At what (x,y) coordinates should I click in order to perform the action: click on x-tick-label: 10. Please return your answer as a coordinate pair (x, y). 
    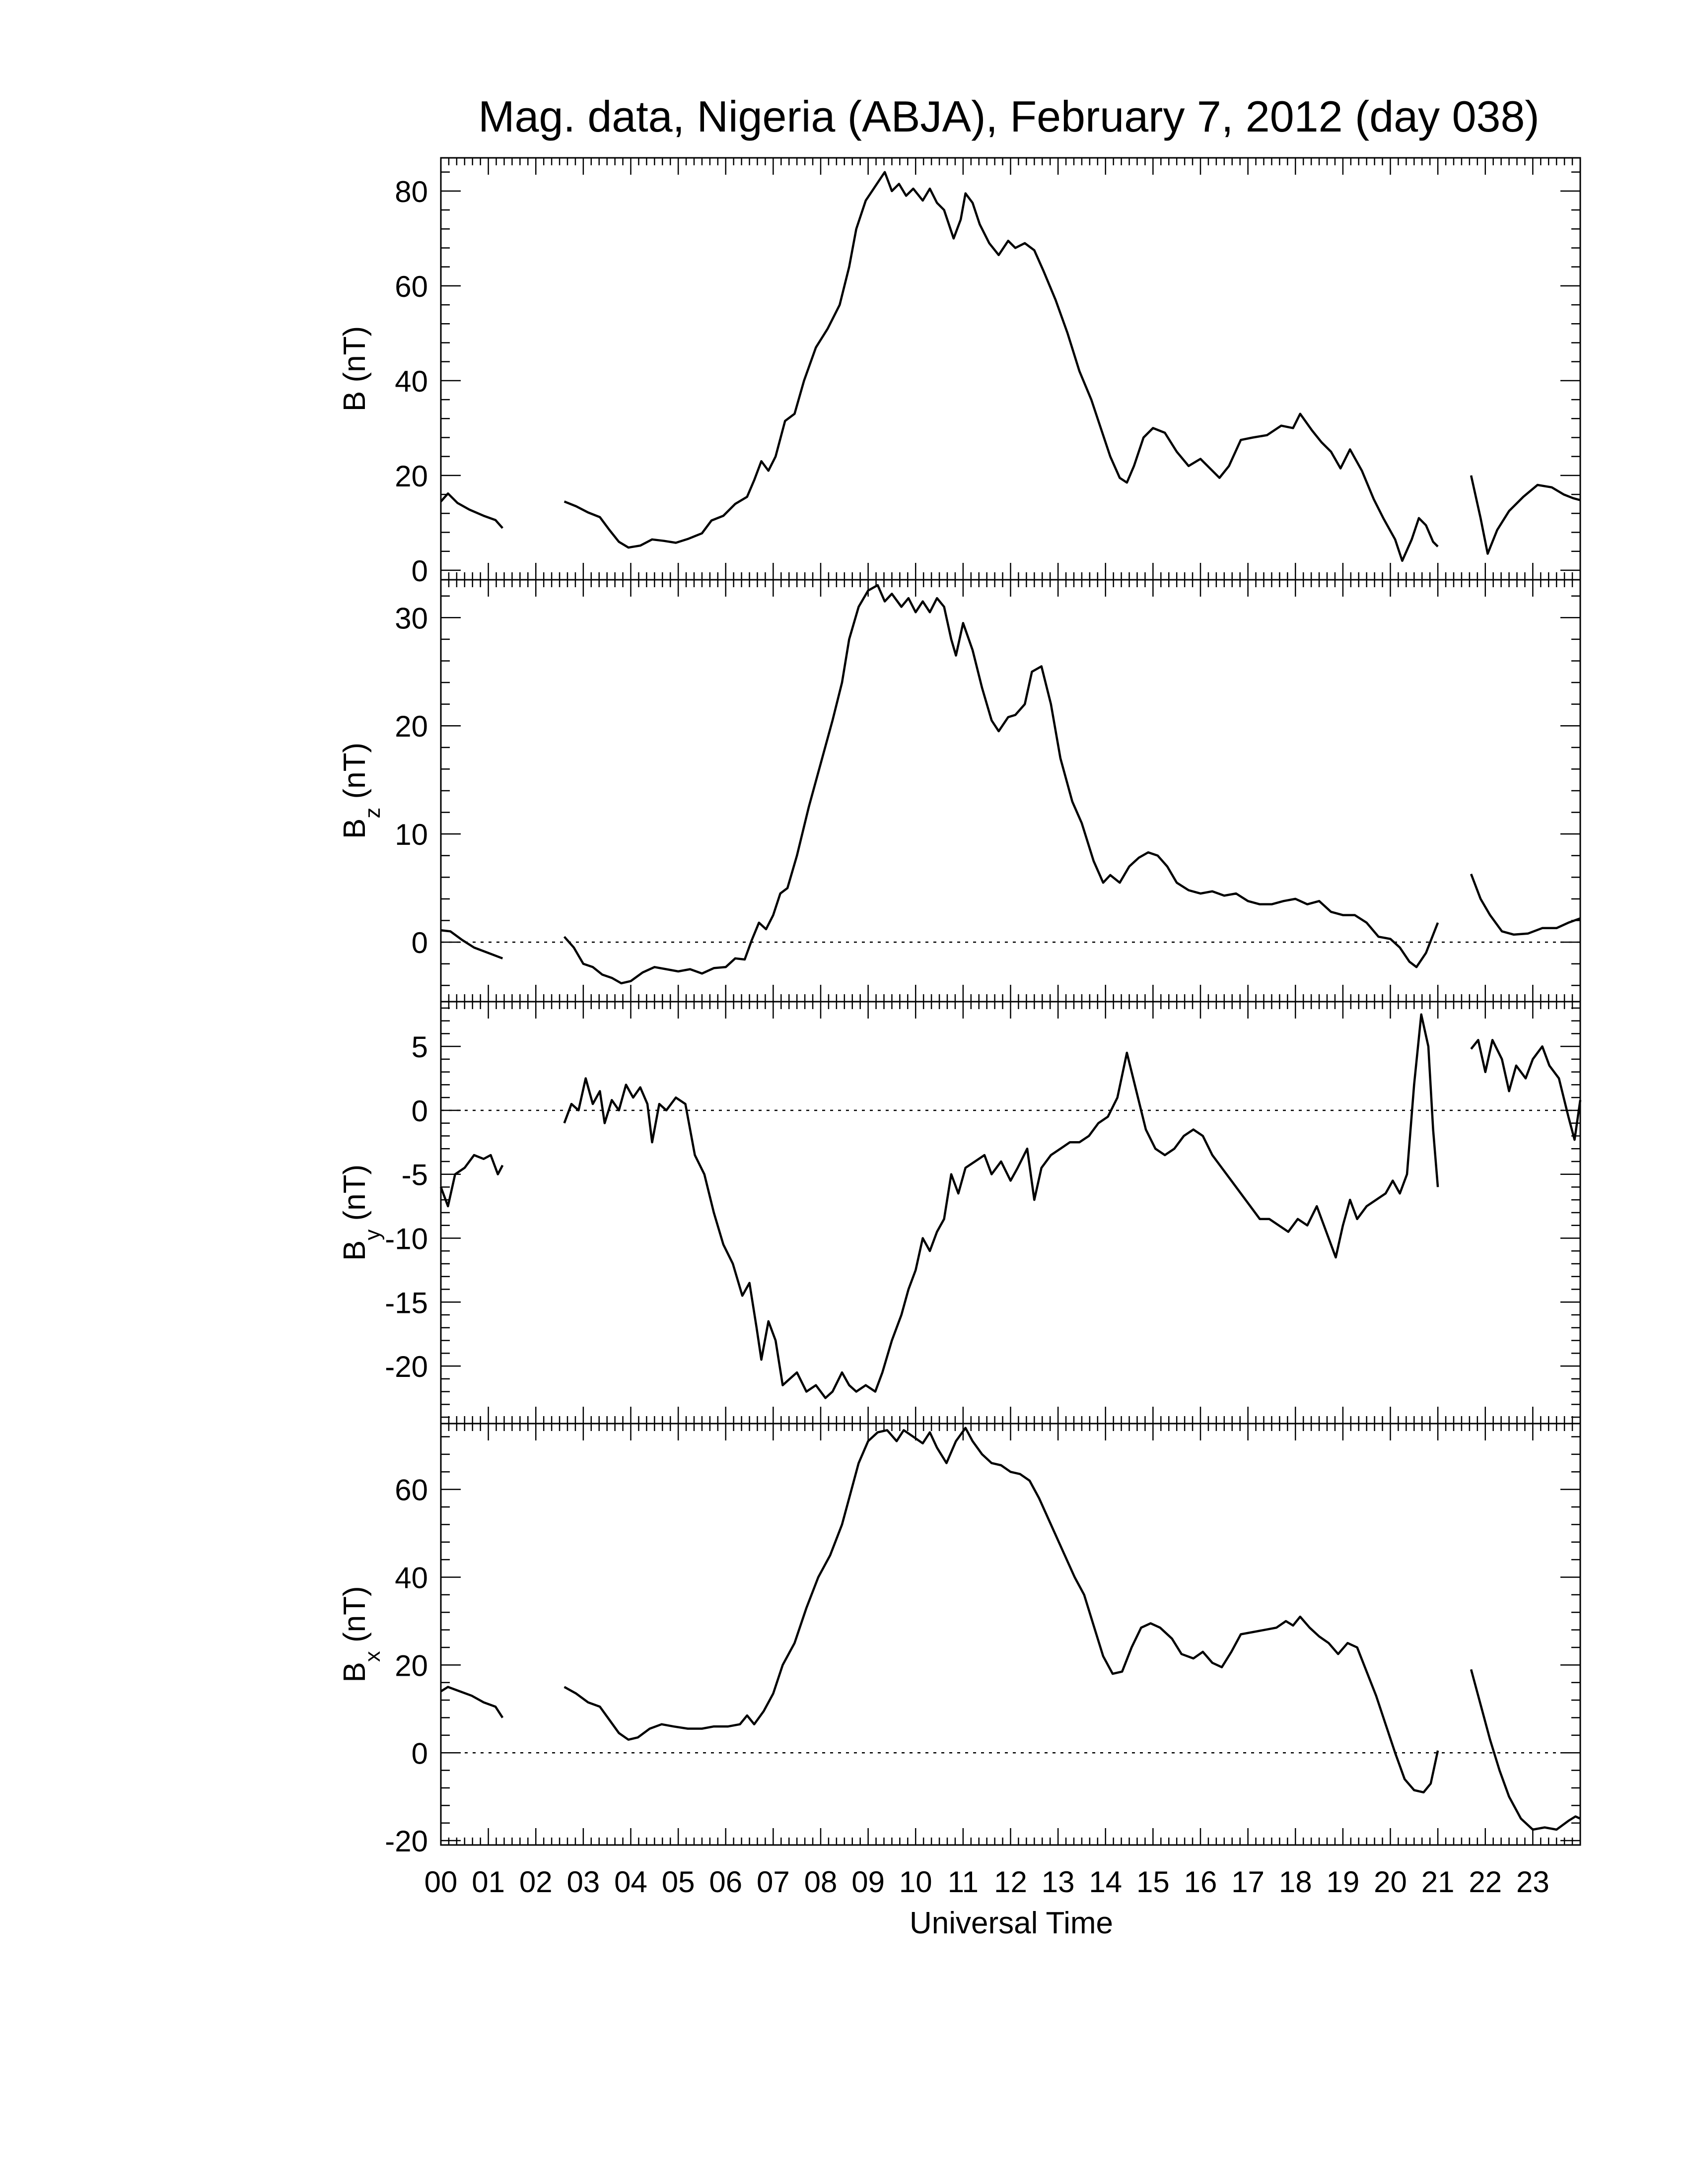
    Looking at the image, I should click on (915, 1882).